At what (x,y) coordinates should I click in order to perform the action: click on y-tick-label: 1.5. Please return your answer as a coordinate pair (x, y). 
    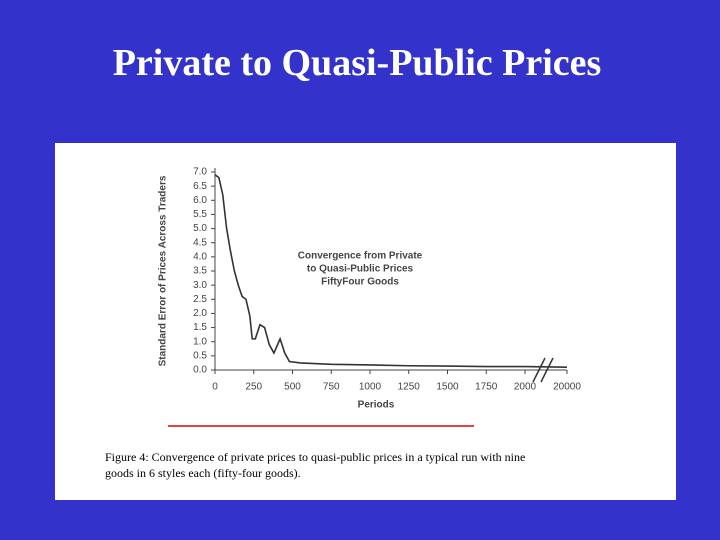
    Looking at the image, I should click on (200, 327).